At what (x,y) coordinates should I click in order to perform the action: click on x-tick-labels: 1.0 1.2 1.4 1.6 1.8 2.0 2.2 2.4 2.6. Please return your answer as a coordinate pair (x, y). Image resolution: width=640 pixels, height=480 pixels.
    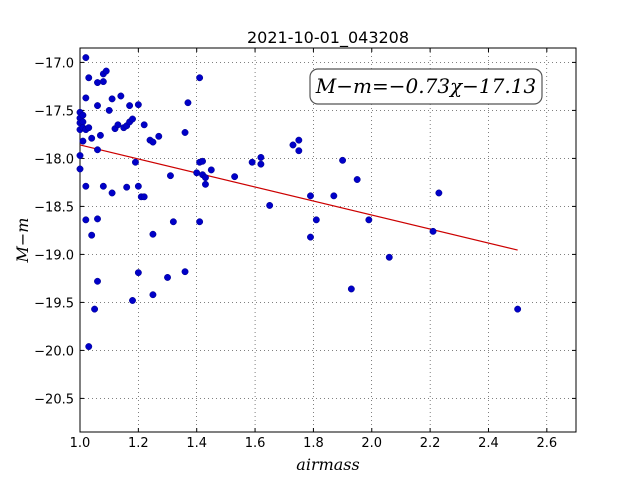
    Looking at the image, I should click on (314, 443).